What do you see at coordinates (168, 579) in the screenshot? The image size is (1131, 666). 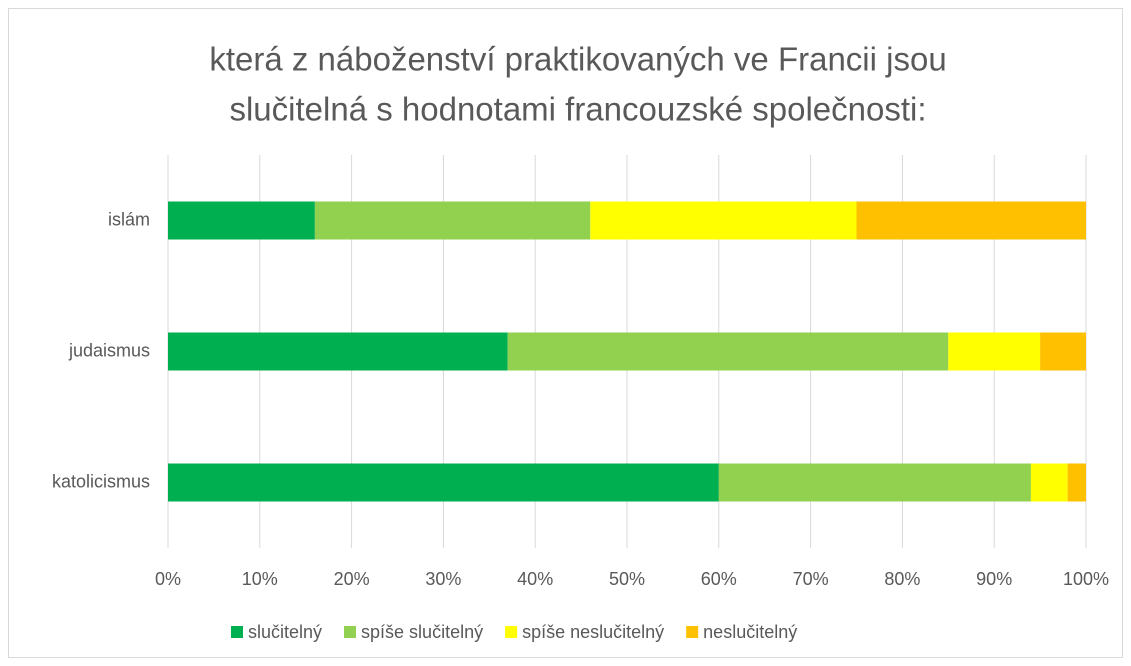 I see `x-tick-label: 0%` at bounding box center [168, 579].